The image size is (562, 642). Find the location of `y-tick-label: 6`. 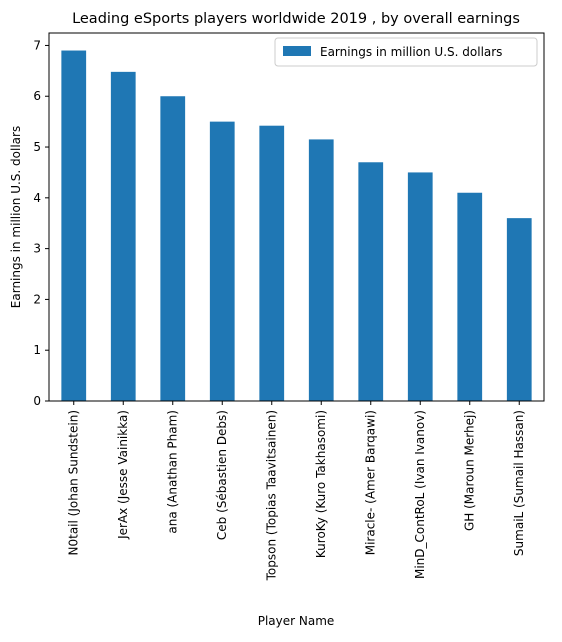

y-tick-label: 6 is located at coordinates (37, 96).